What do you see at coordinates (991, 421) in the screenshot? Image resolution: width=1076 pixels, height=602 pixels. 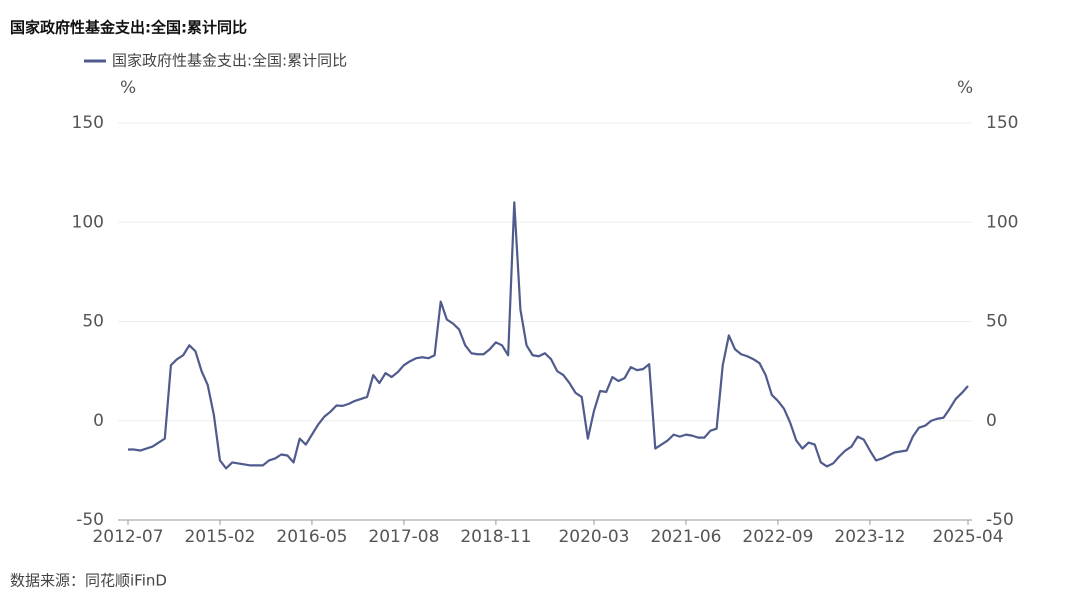 I see `y2-tick-label: 0` at bounding box center [991, 421].